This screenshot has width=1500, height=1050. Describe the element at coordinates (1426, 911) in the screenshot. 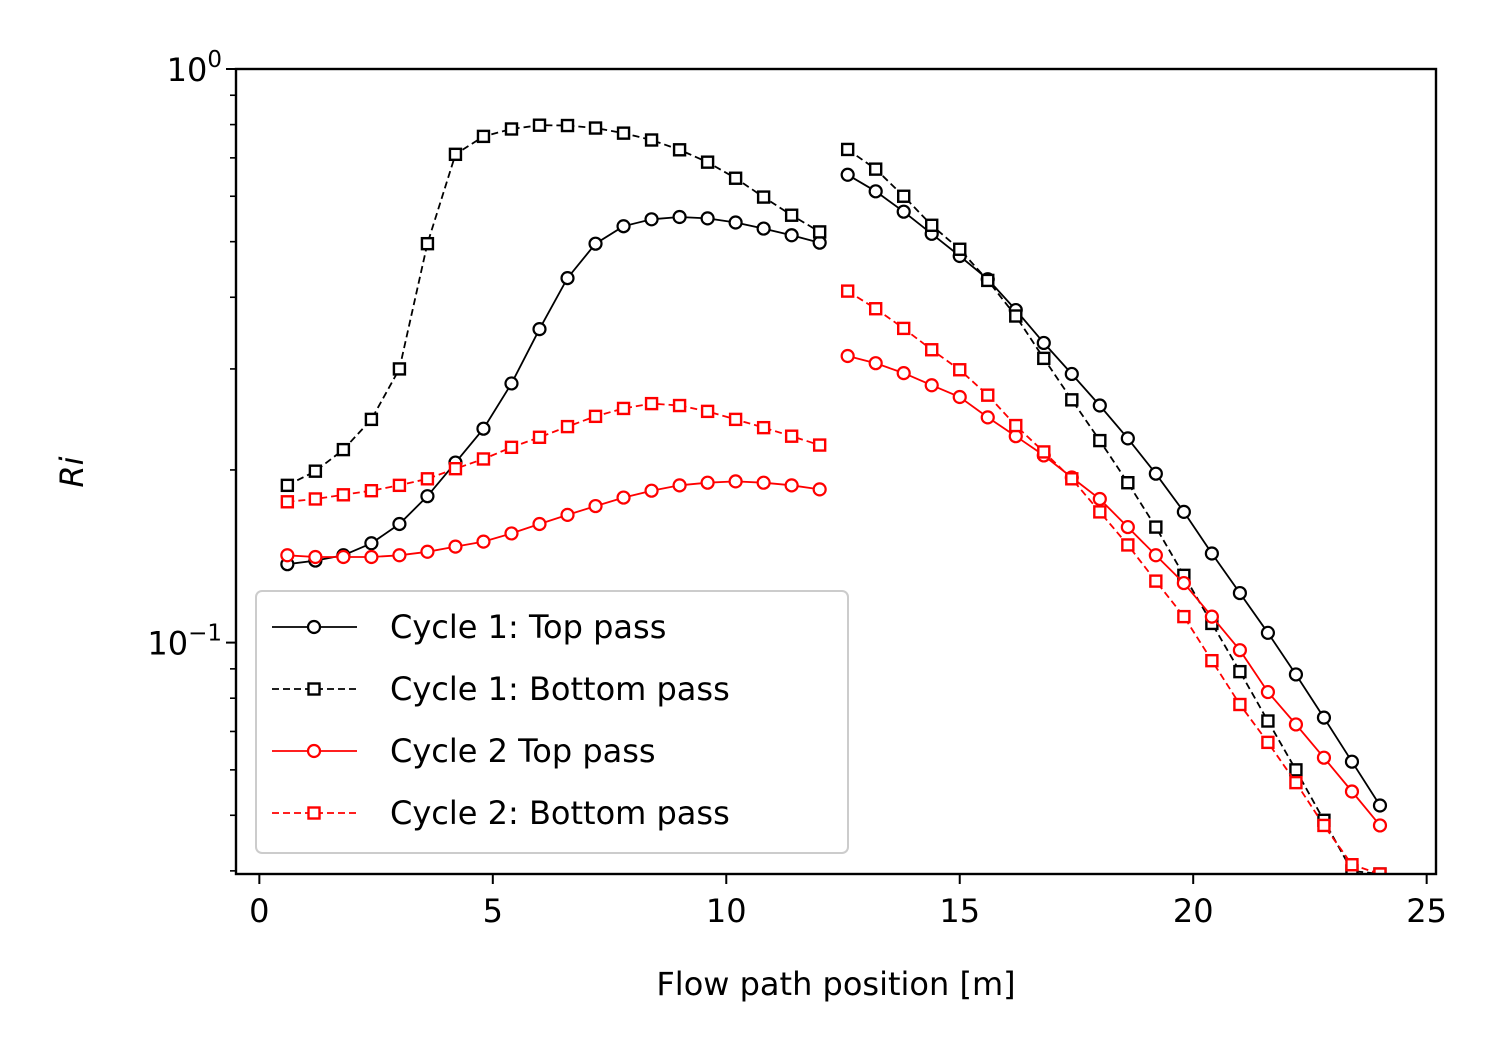

I see `x-tick-label: 25` at that location.